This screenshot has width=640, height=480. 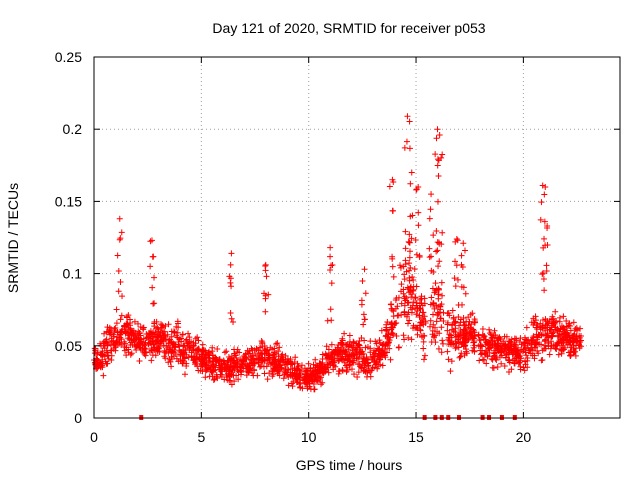 I want to click on y-tick-label: 0.15, so click(x=68, y=201).